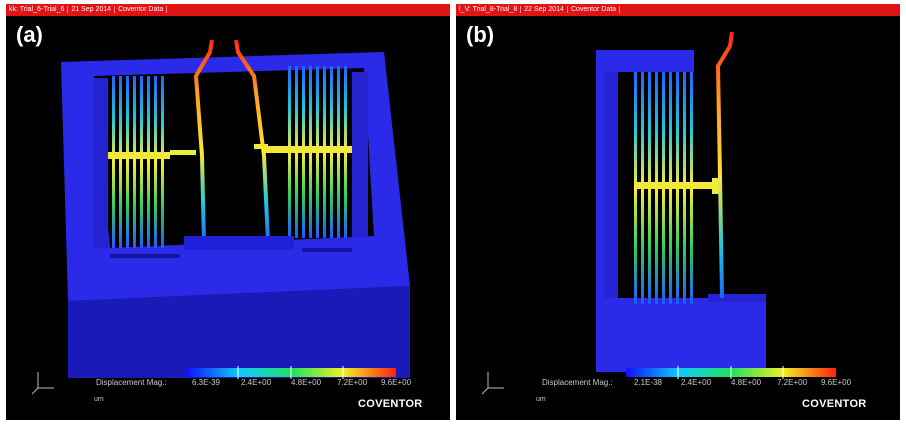  I want to click on panel-b-legend-tick-1: 2.4E+00, so click(696, 382).